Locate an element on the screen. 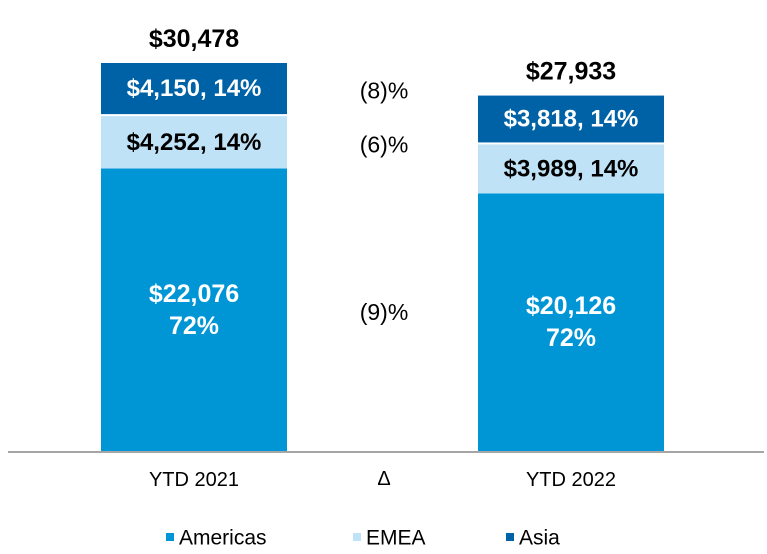  data-label-asia-1-1: $4,150, 14% is located at coordinates (194, 88).